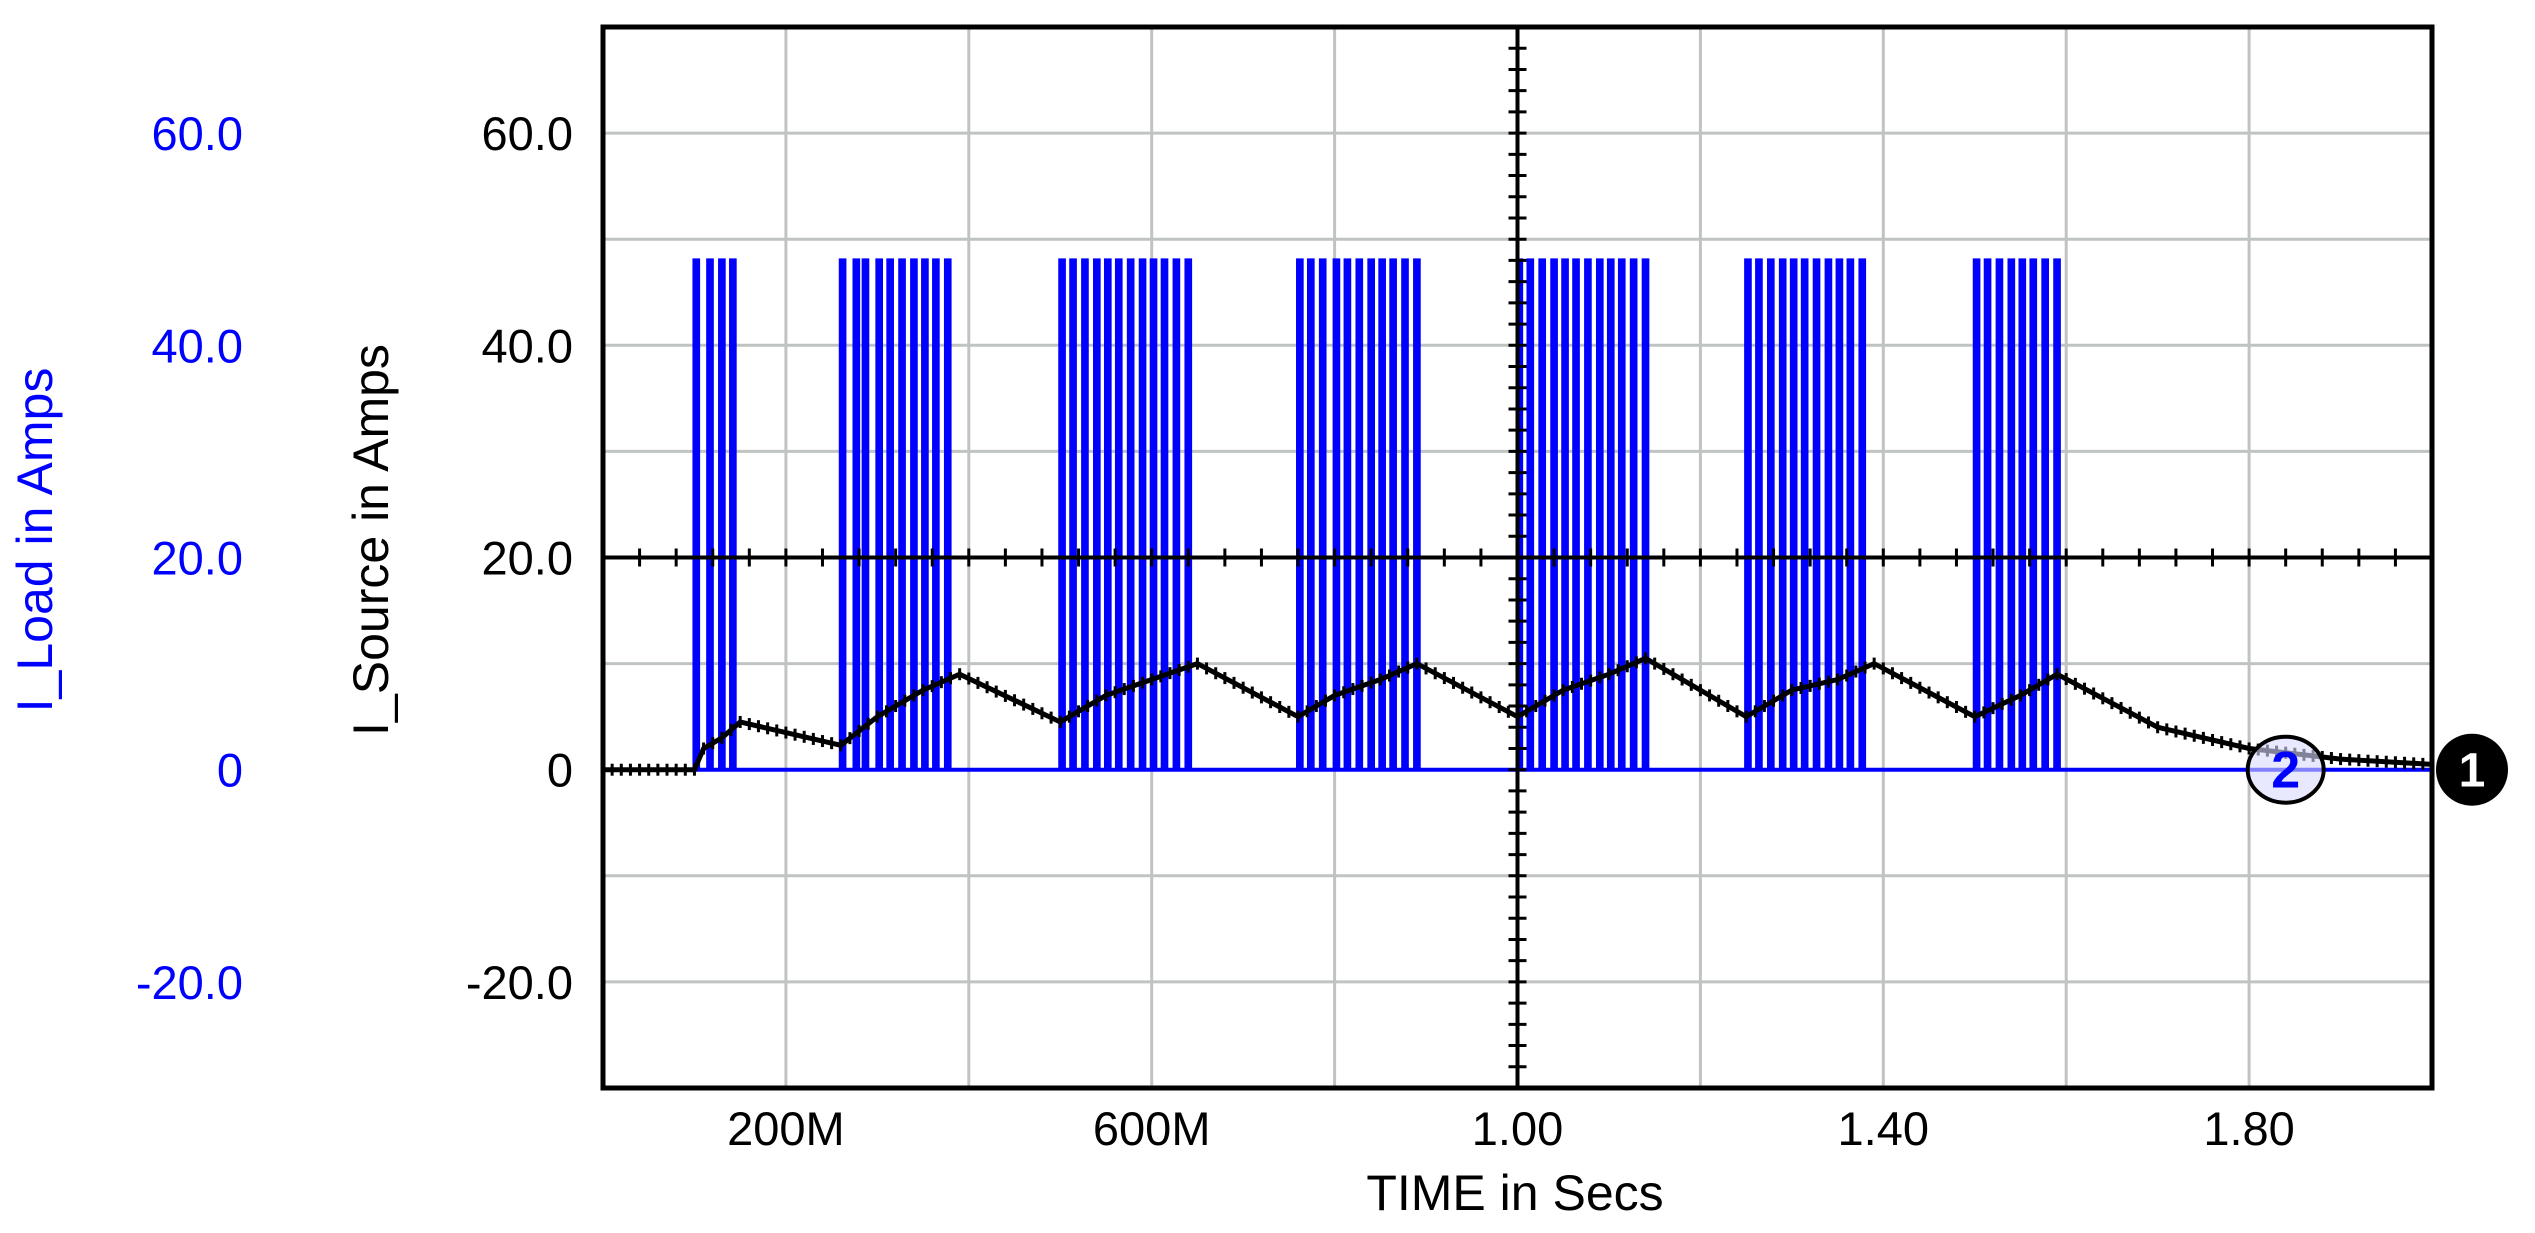 The width and height of the screenshot is (2535, 1233). I want to click on y-axis-title-load: I_Load in Amps, so click(35, 540).